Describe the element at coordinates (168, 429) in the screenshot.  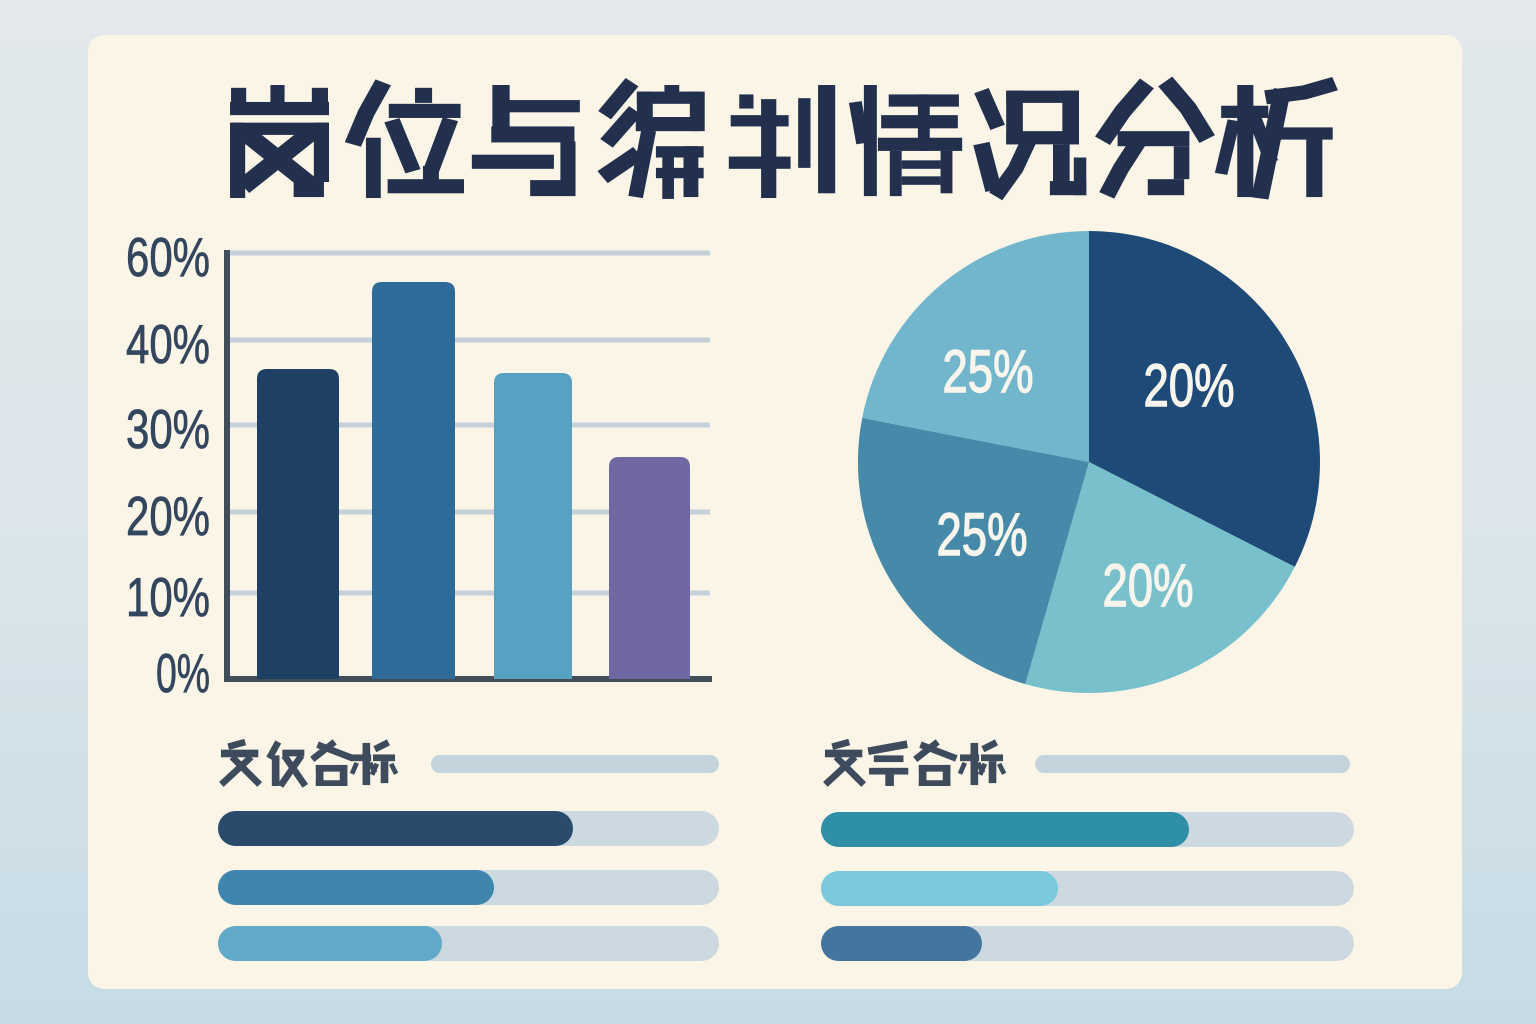
I see `svg-text: 30%` at that location.